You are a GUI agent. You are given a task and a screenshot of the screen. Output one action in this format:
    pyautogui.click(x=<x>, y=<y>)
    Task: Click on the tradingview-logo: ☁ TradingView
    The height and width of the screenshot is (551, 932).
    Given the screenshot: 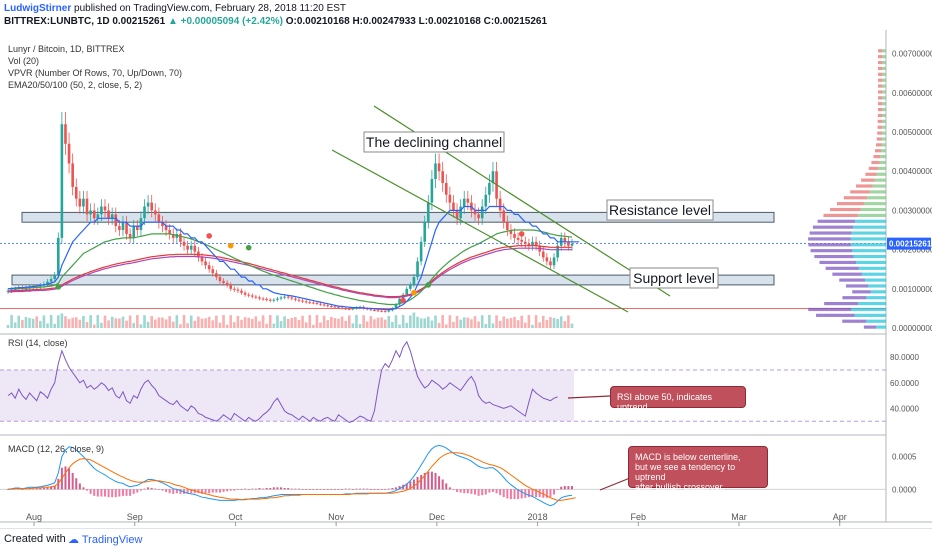 What is the action you would take?
    pyautogui.click(x=105, y=539)
    